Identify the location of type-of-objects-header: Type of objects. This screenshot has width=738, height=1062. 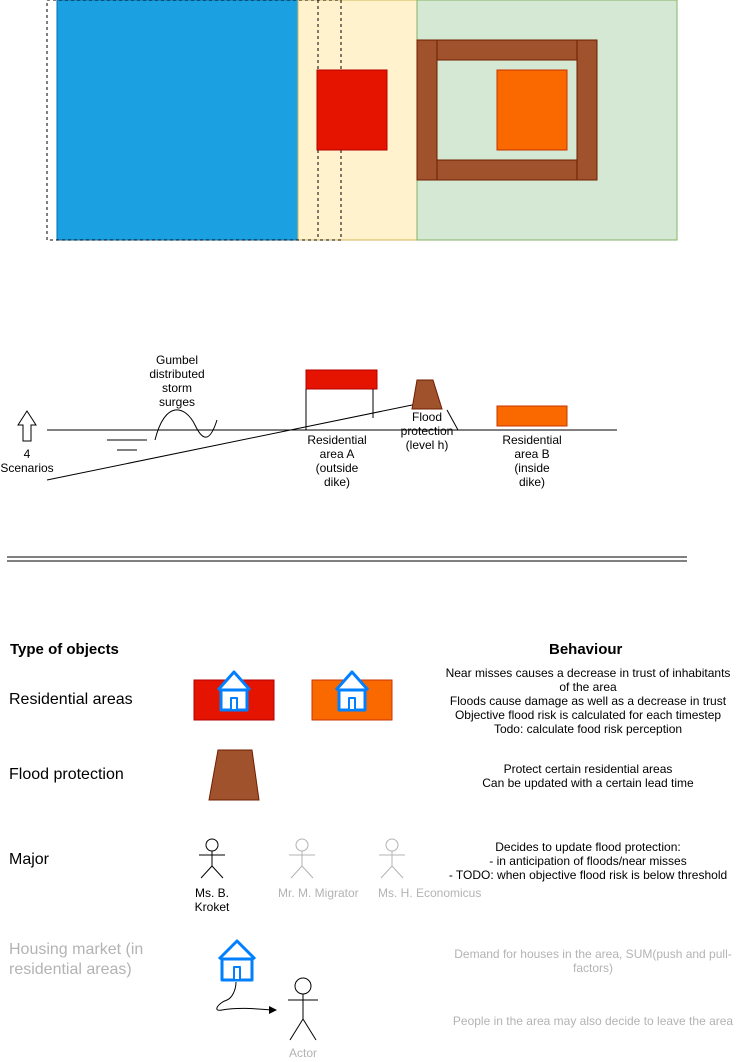
(64, 649).